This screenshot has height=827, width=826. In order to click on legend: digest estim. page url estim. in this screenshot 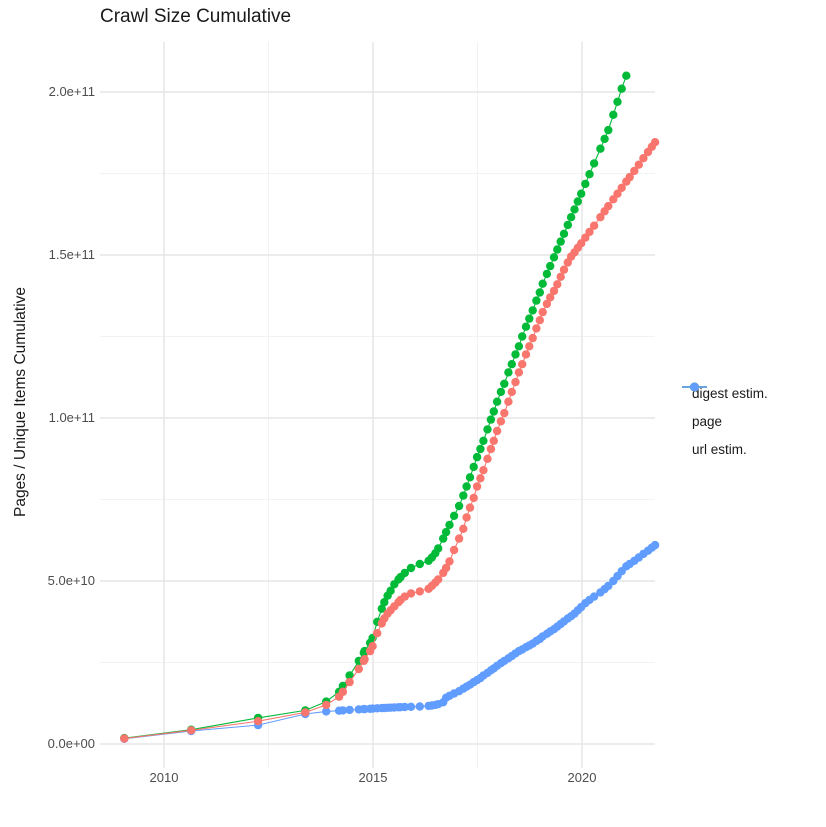, I will do `click(724, 421)`.